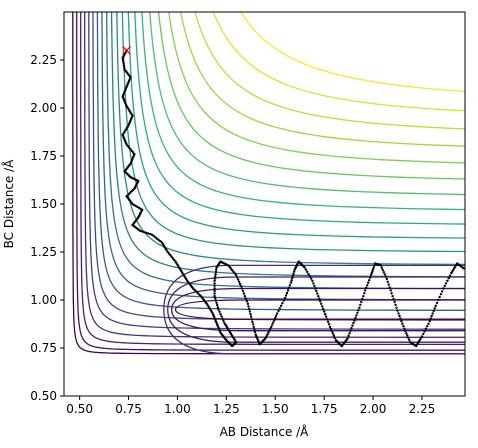 The width and height of the screenshot is (478, 448). What do you see at coordinates (43, 396) in the screenshot?
I see `y-tick-label: 0.50` at bounding box center [43, 396].